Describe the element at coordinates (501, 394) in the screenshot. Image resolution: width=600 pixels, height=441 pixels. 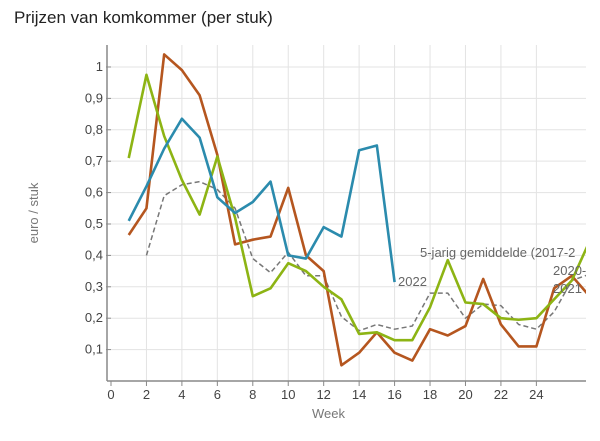
I see `x-tick-label: 22` at that location.